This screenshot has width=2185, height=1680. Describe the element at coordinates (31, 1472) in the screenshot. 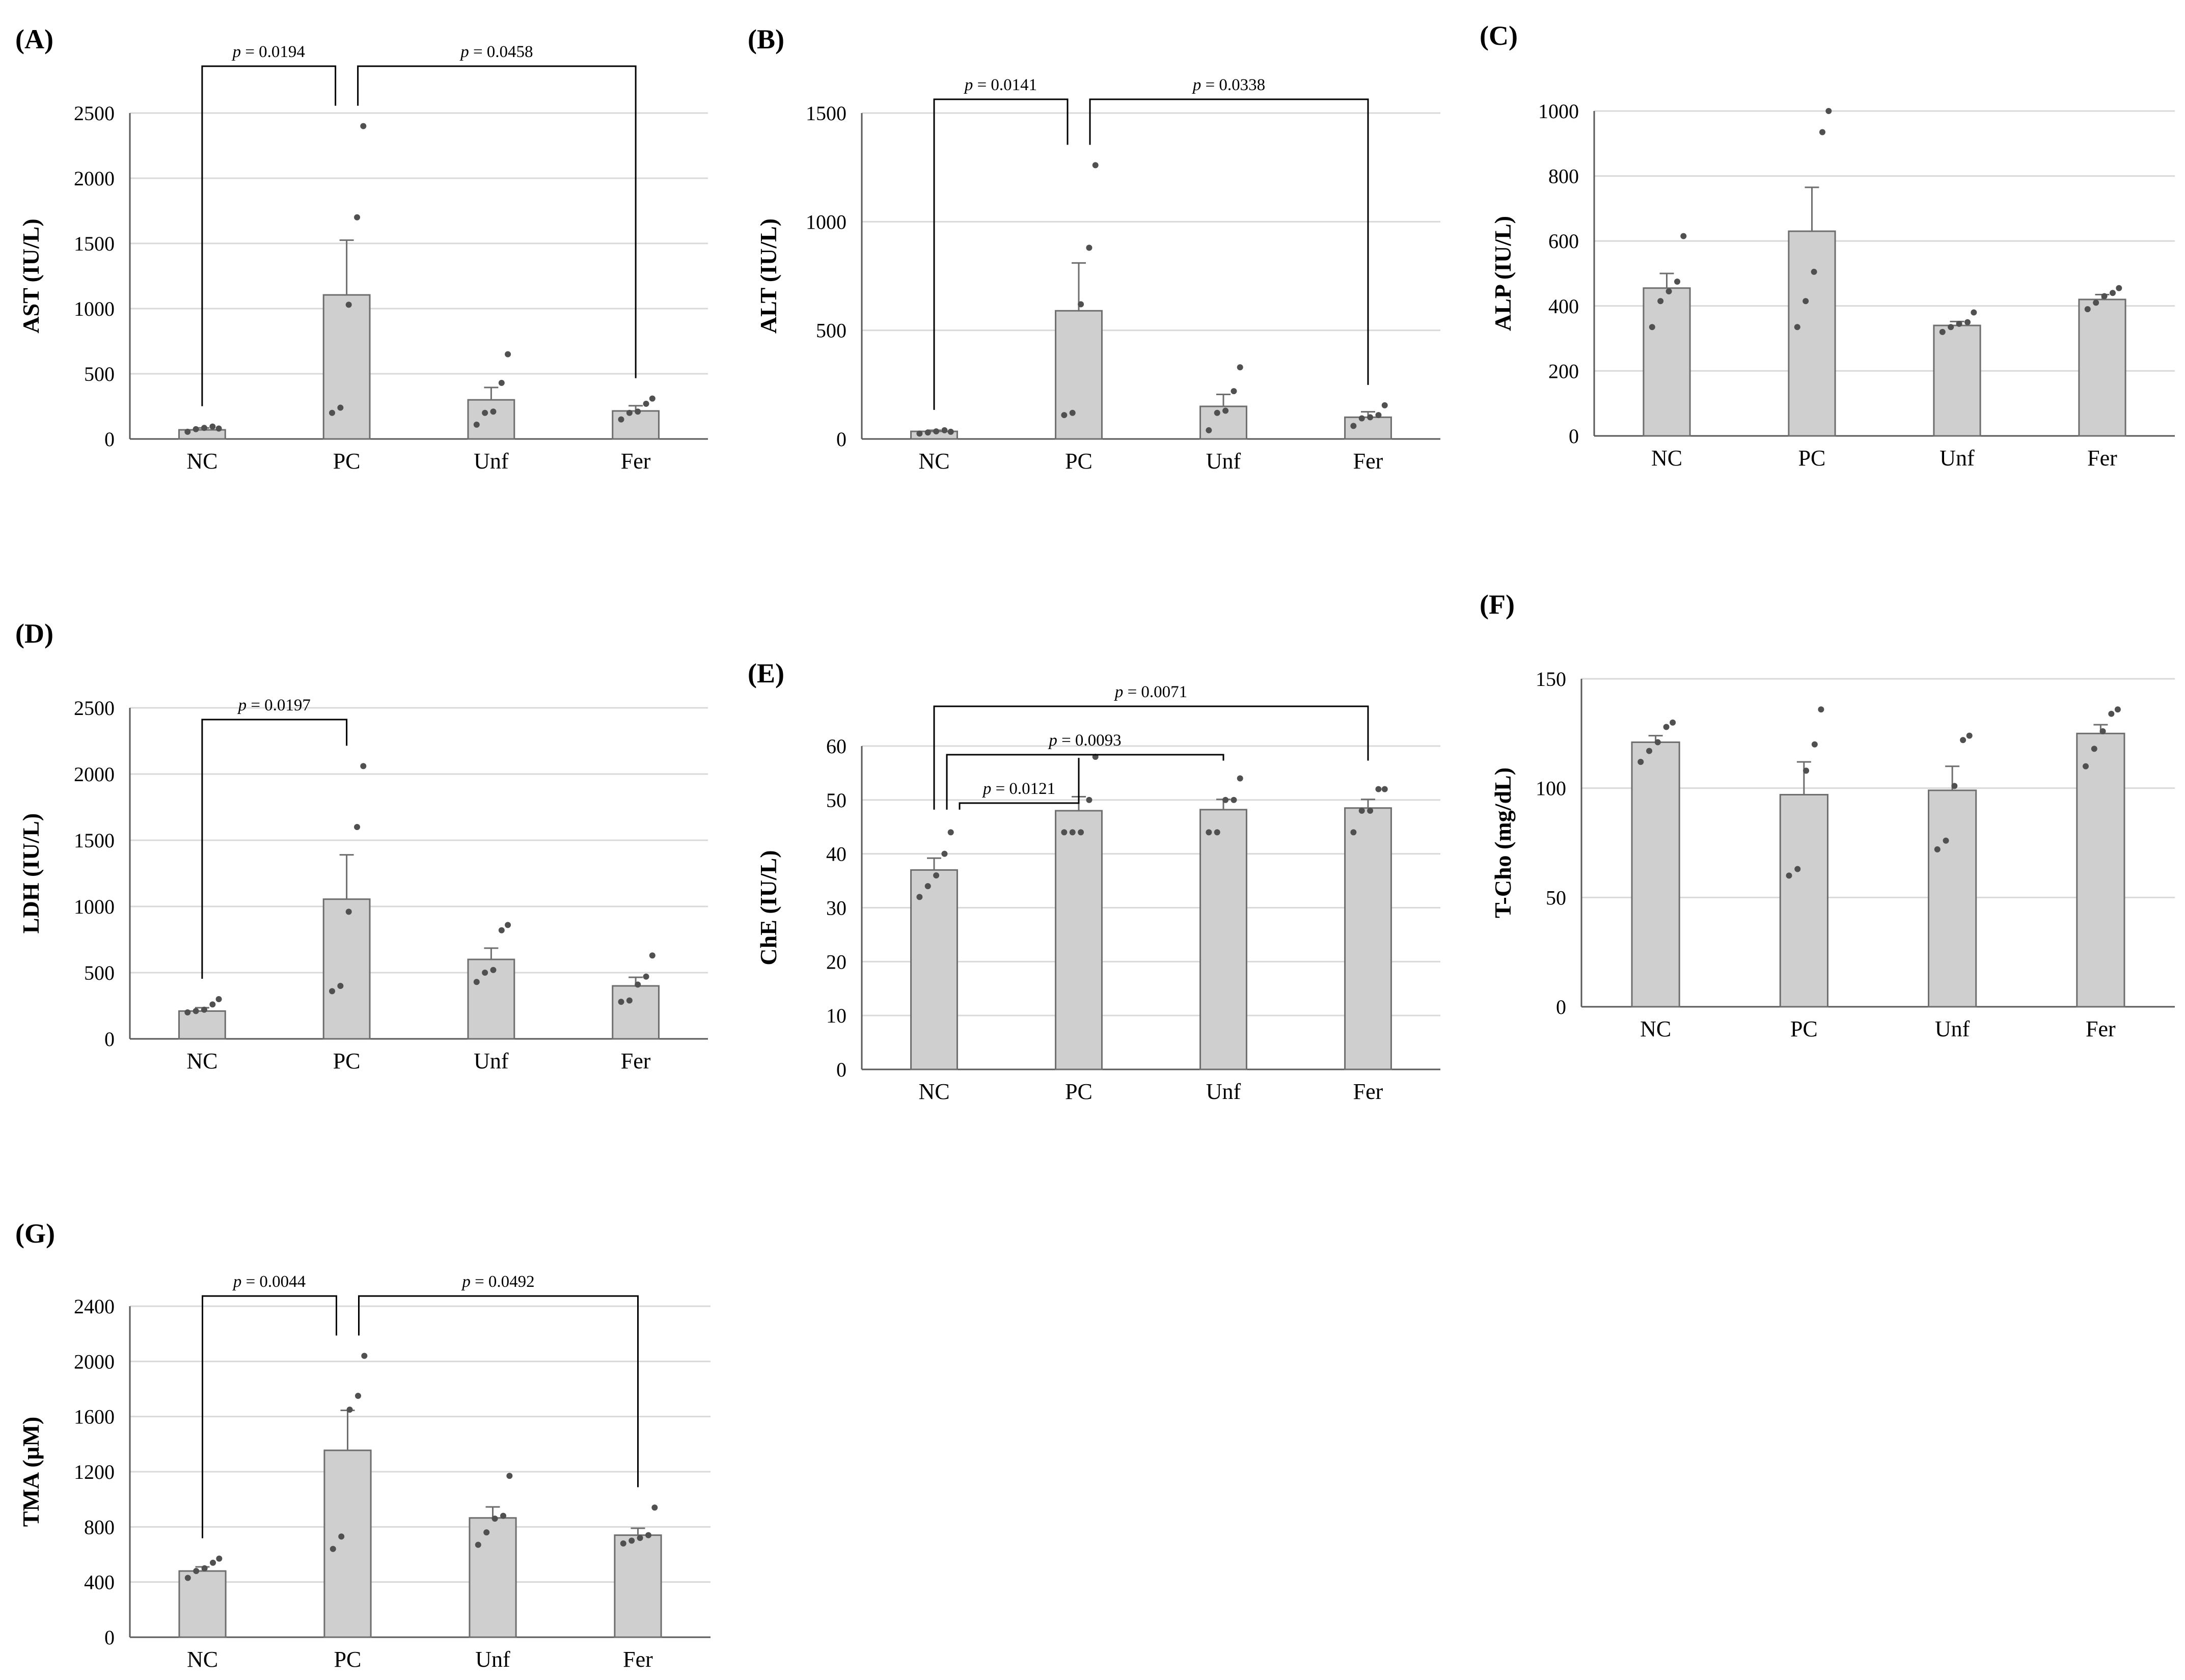

I see `y-axis-label: TMA (μM)` at that location.